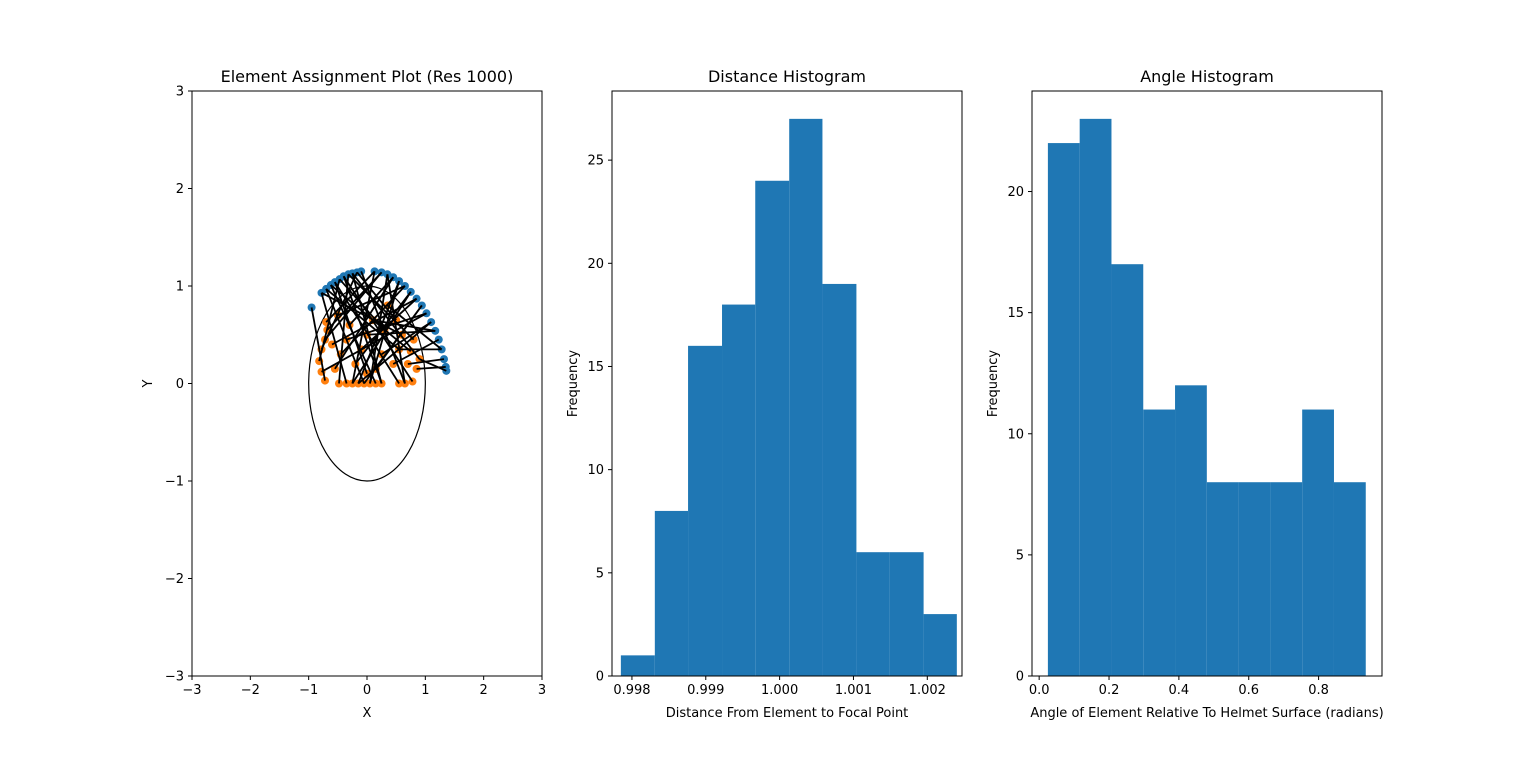 The width and height of the screenshot is (1536, 760). I want to click on assignment-plot-x-tick-label: 1, so click(425, 690).